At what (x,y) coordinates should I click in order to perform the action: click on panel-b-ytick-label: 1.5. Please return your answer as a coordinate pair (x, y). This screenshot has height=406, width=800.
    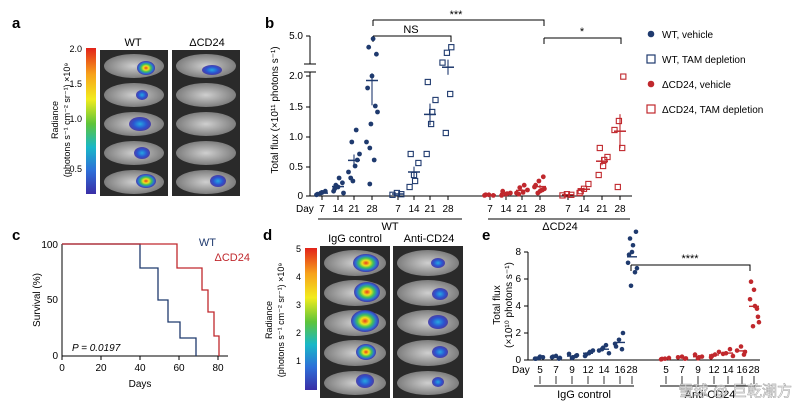
    Looking at the image, I should click on (296, 107).